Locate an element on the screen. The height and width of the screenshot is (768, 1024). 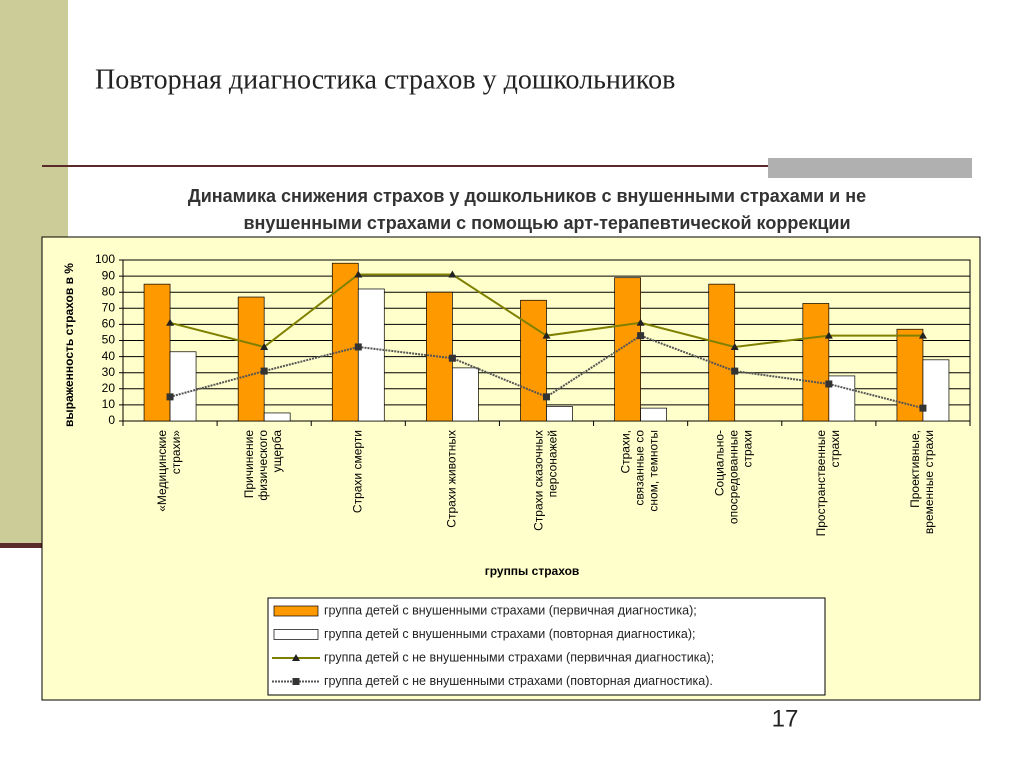
y-tick-label: 40 is located at coordinates (109, 356).